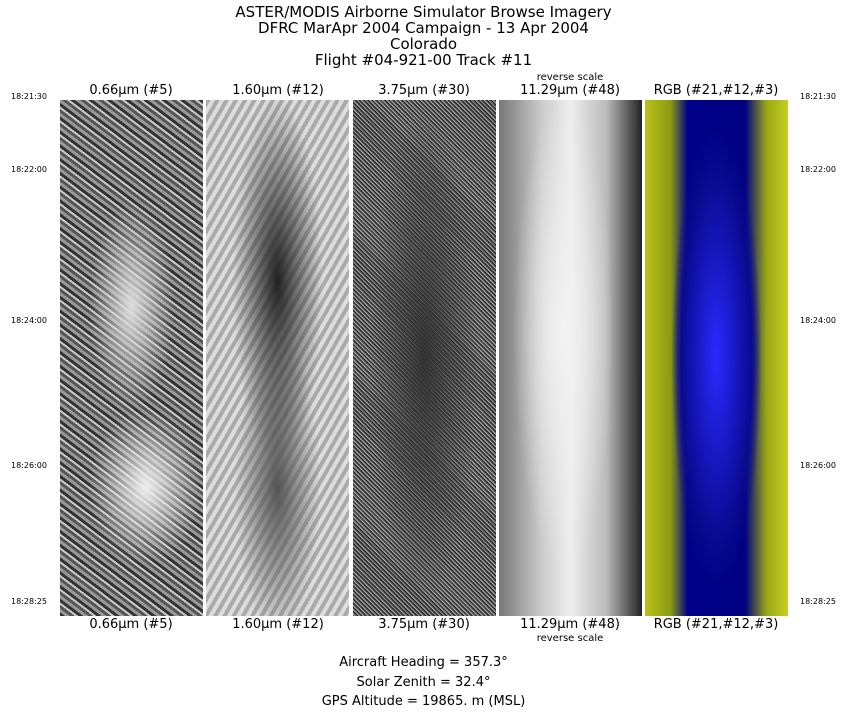 The image size is (847, 716). What do you see at coordinates (29, 465) in the screenshot?
I see `time-left-4: 18:26:00` at bounding box center [29, 465].